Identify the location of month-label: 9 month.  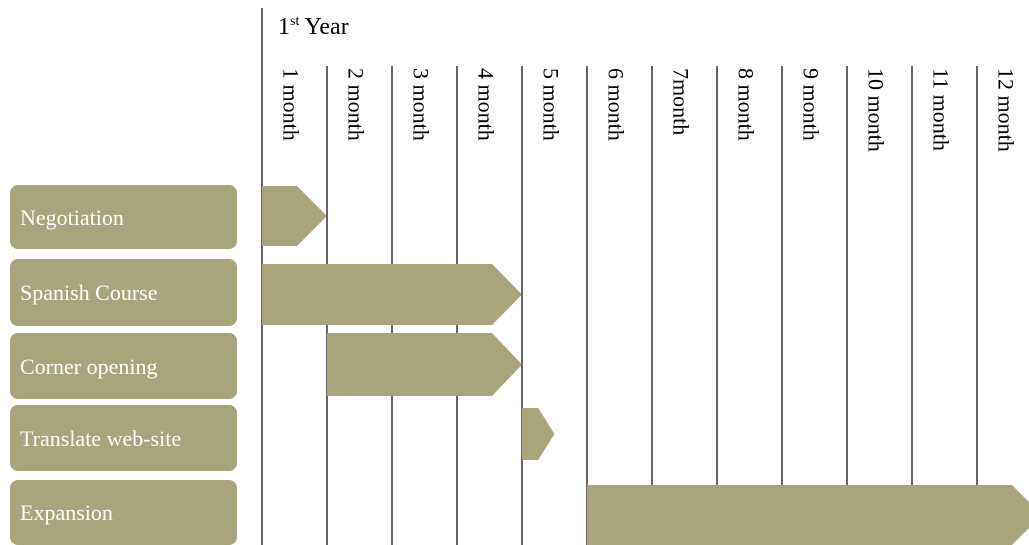
(810, 104).